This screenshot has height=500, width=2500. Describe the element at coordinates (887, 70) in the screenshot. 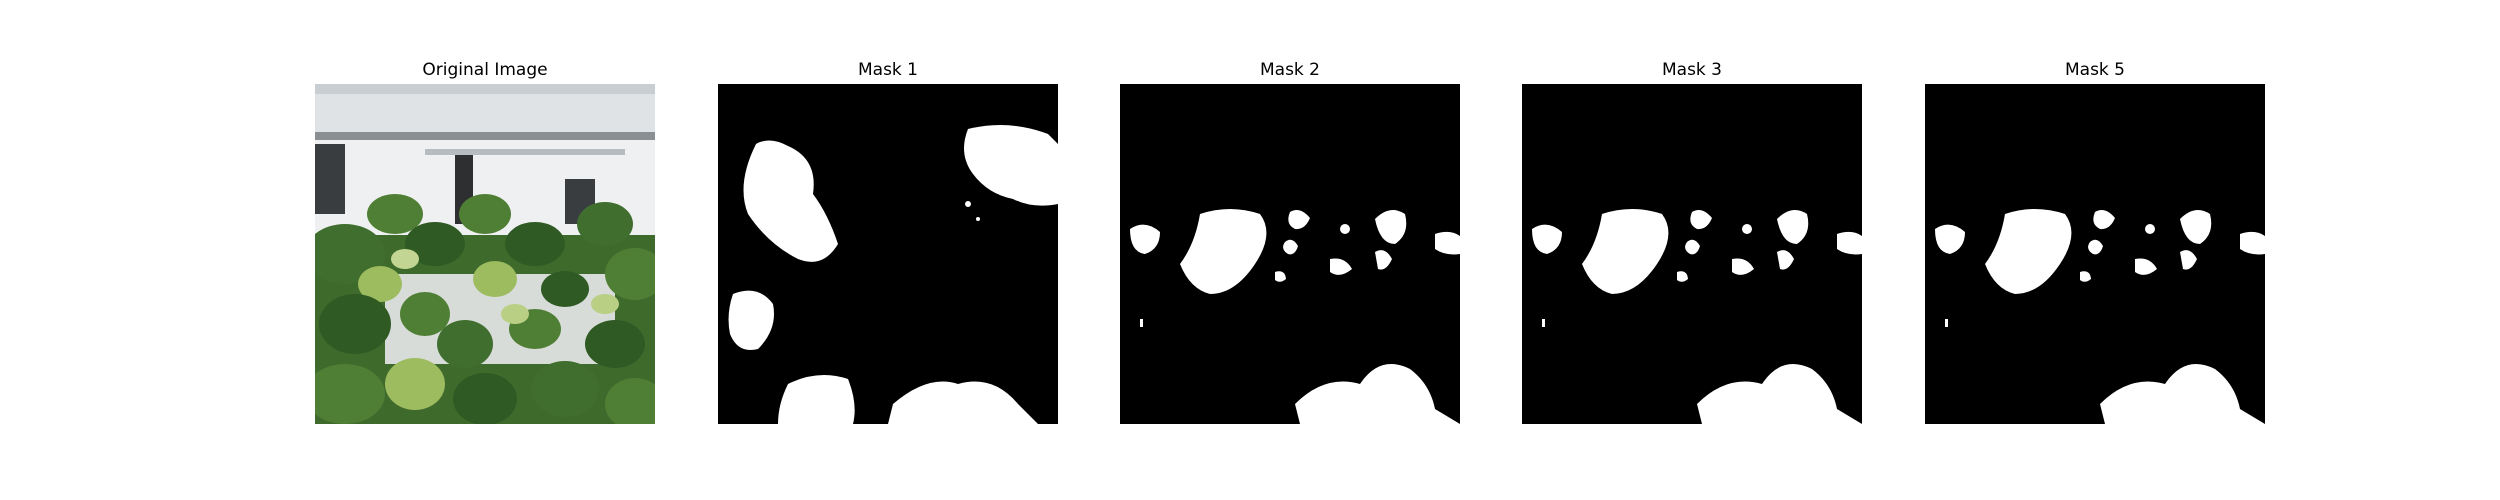

I see `panel-title: Mask 1` at that location.